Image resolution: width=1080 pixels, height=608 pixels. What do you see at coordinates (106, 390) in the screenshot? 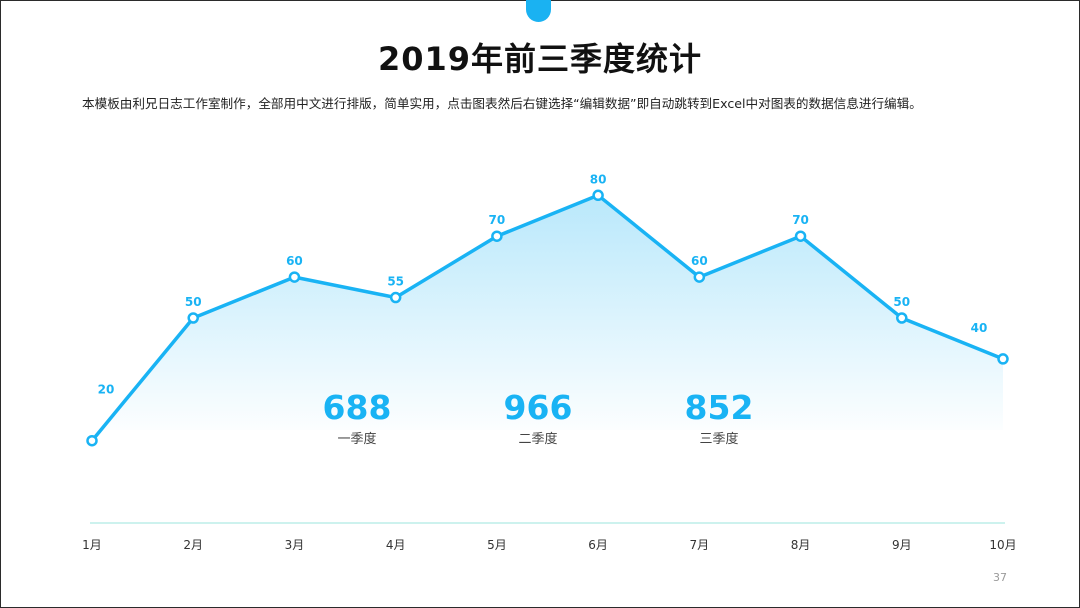
I see `data-label: 20` at bounding box center [106, 390].